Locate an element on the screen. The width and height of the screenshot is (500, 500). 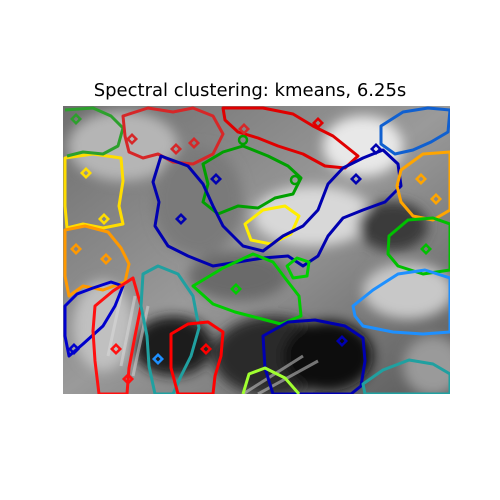
segment-darkblue-center is located at coordinates (277, 208).